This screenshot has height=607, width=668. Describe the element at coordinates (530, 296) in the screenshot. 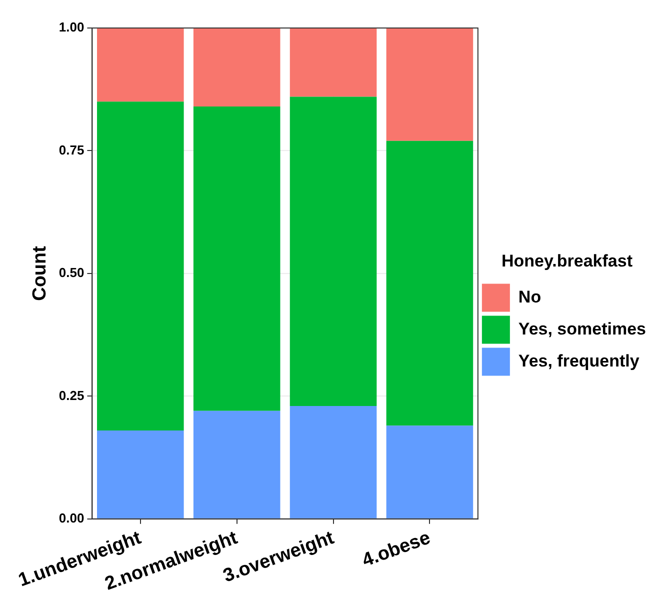

I see `legend-label: No` at that location.